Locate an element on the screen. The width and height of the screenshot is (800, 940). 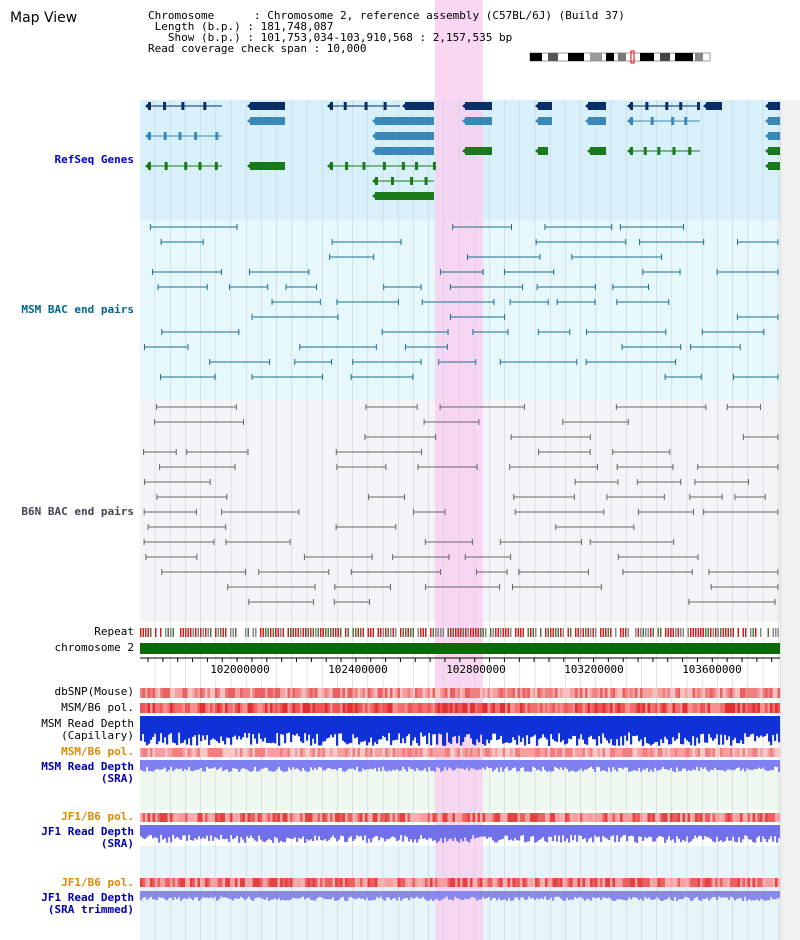
length-info: Length (b.p.) : 181,748,087 is located at coordinates (241, 26).